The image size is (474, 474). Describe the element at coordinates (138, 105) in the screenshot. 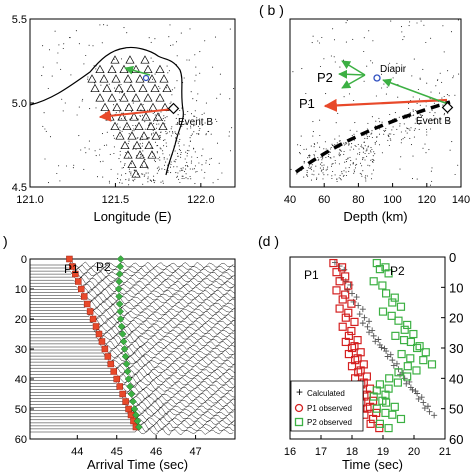

I see `seismicity-dots-a` at that location.